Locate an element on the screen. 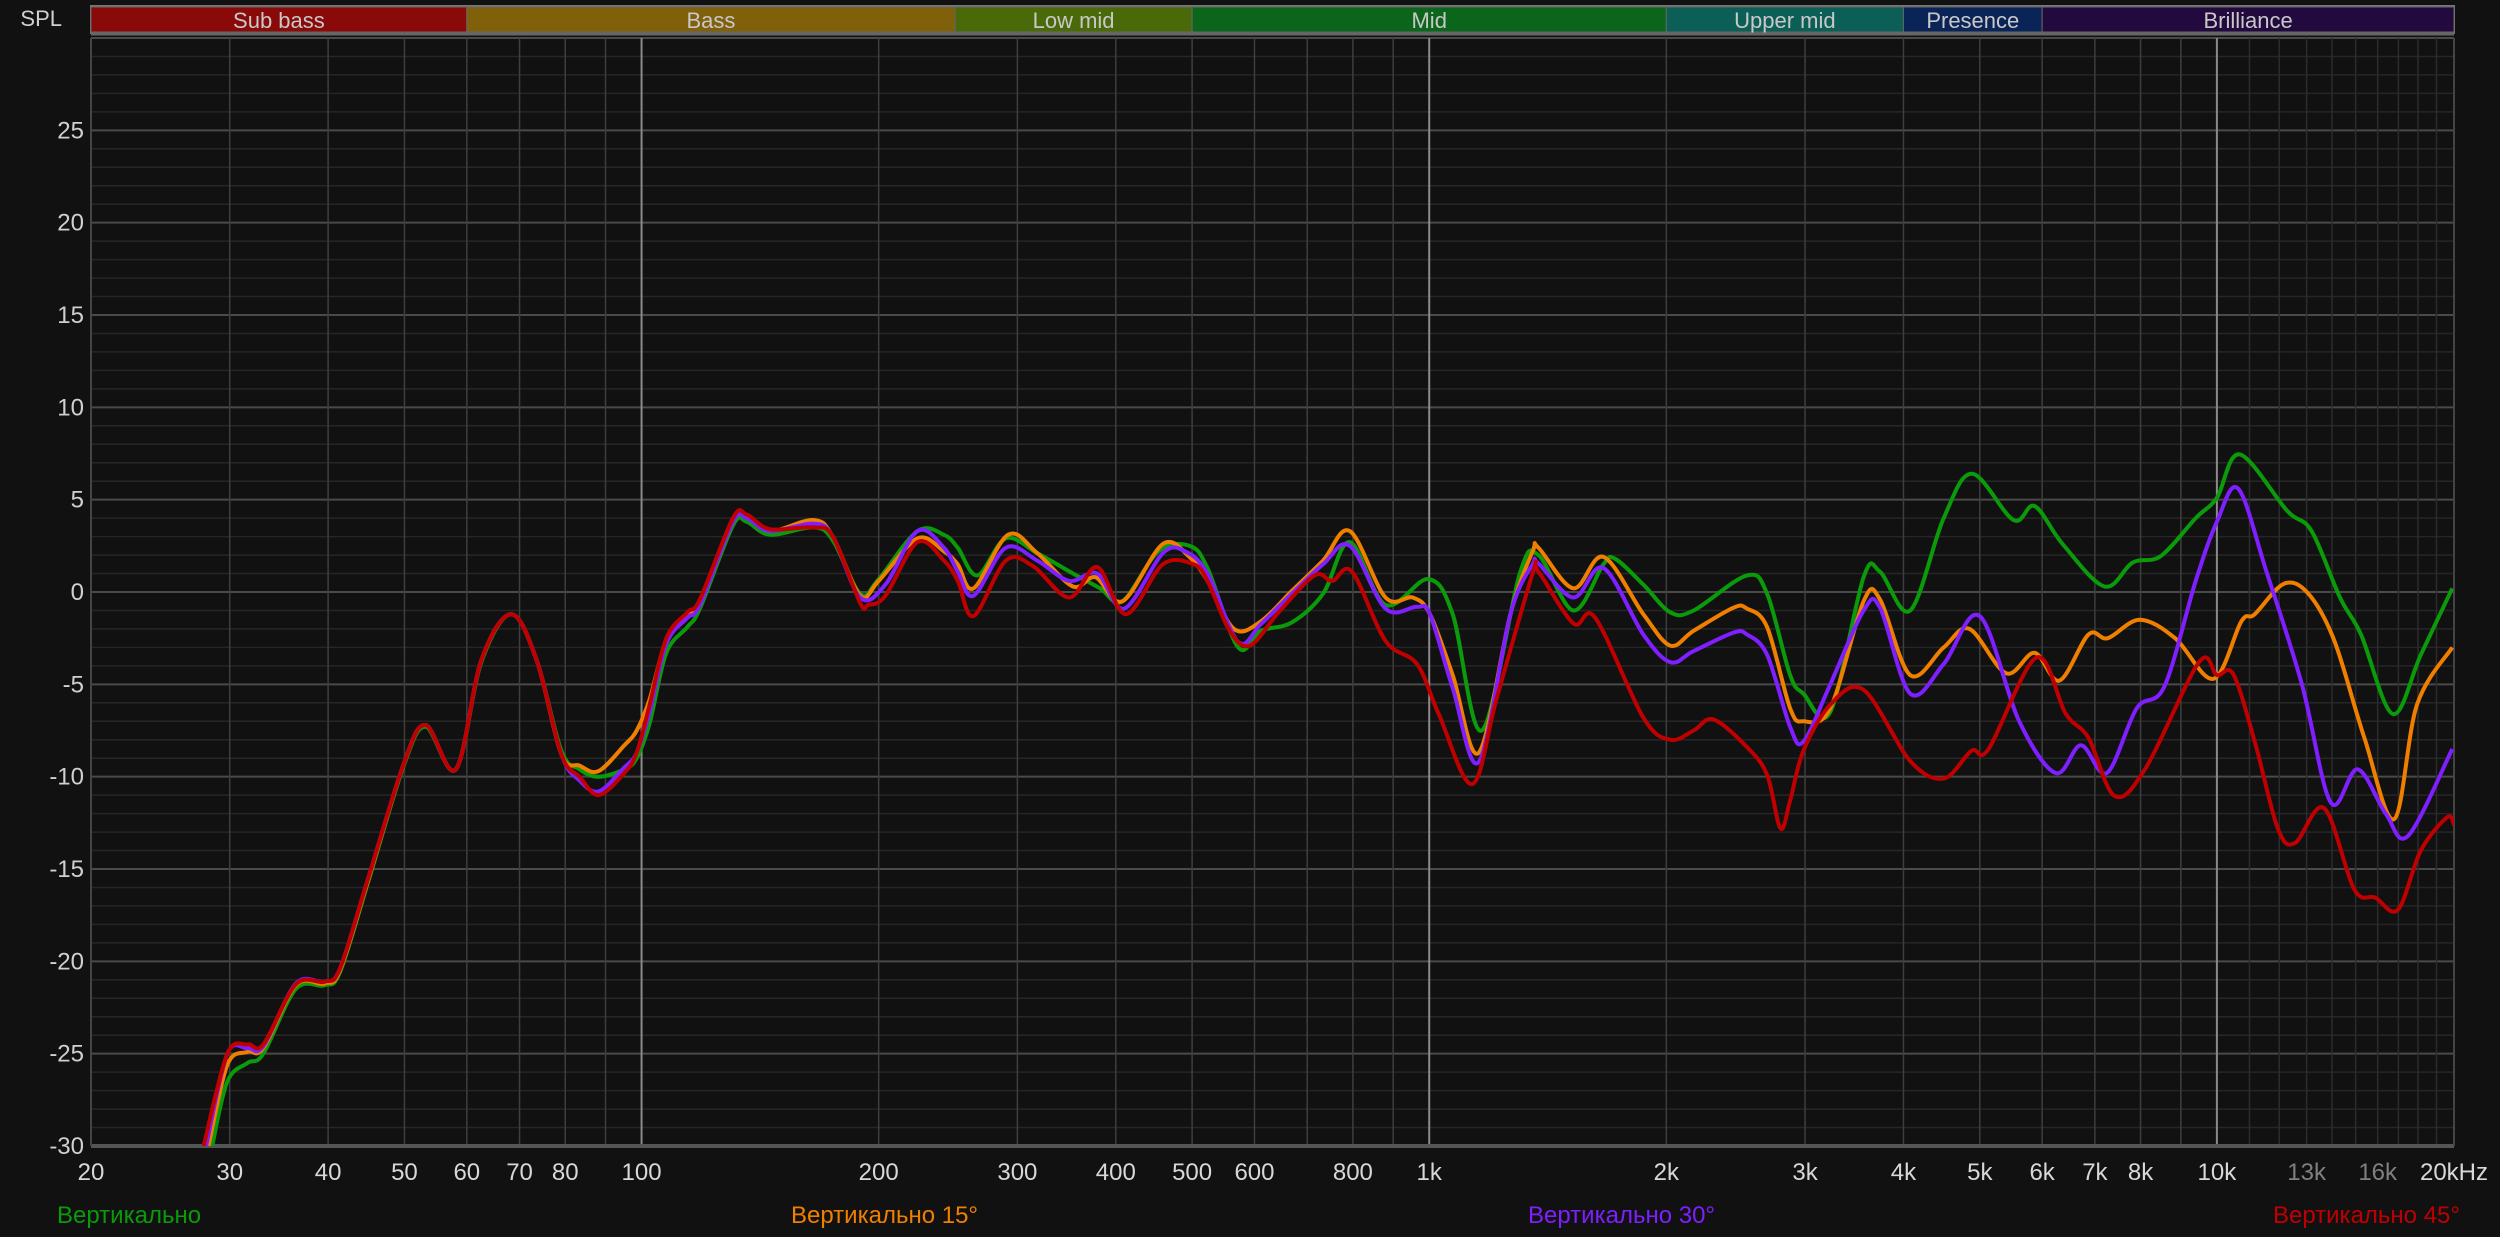 This screenshot has height=1237, width=2500. y-tick-label: 25 is located at coordinates (70, 130).